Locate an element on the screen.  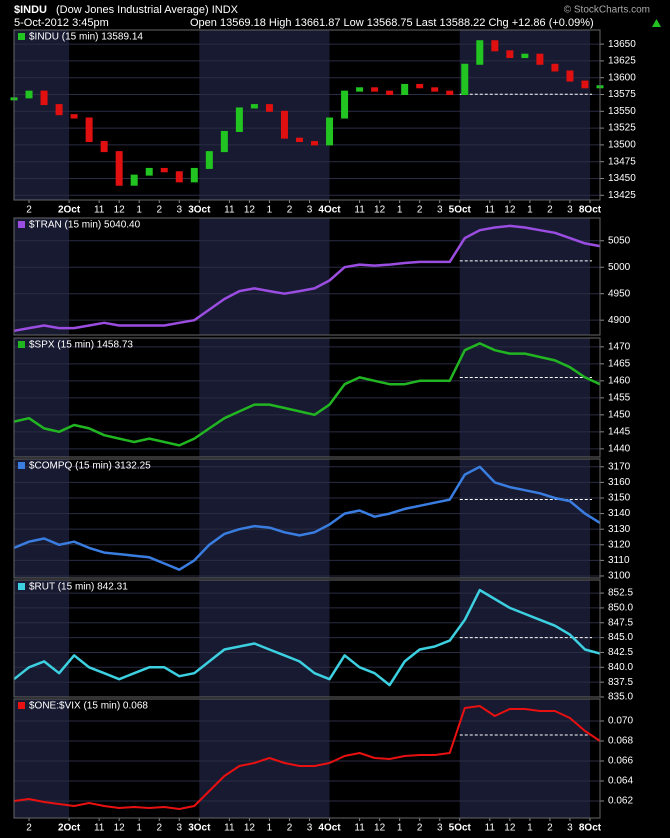
x-tick-label: 2Oct is located at coordinates (69, 828).